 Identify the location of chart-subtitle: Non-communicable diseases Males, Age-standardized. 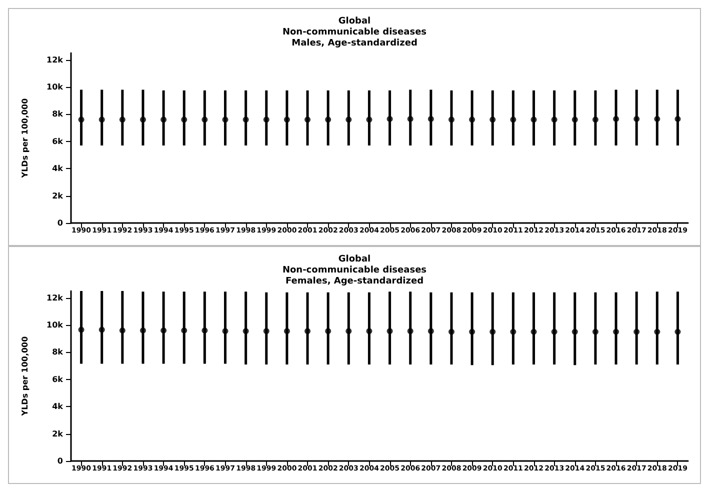
(354, 38).